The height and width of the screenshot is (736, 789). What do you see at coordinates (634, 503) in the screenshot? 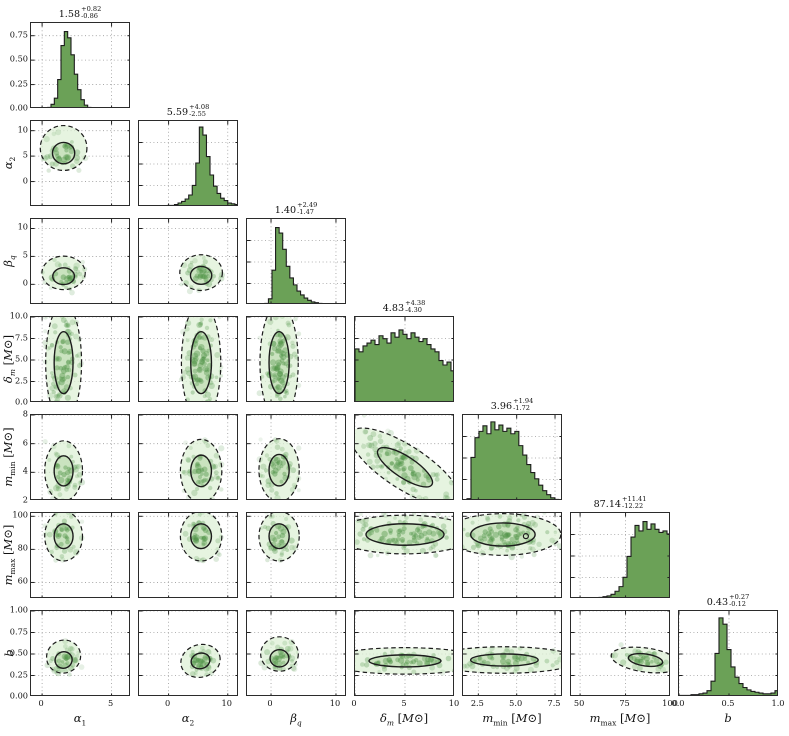
I see `title-errors: +11.41 -12.22` at bounding box center [634, 503].